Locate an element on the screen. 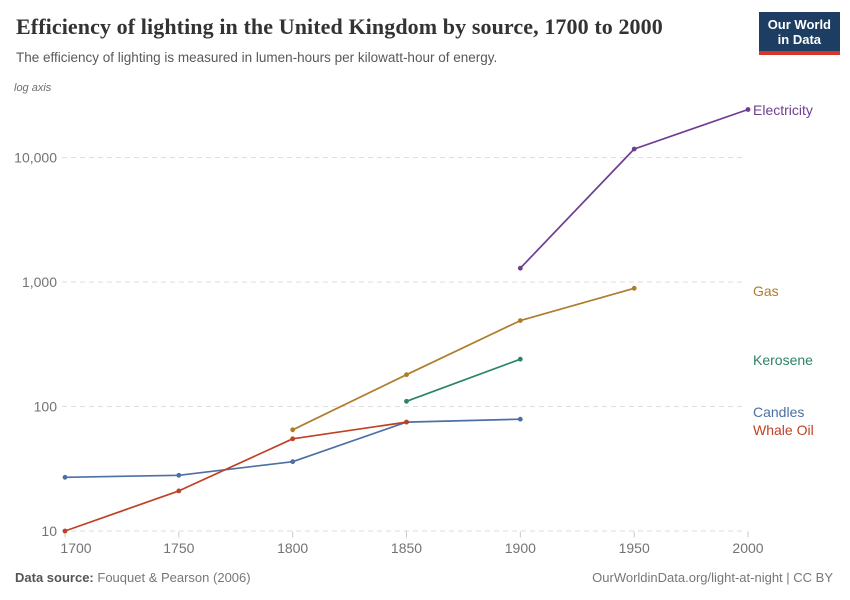 The width and height of the screenshot is (850, 600). x-tick-label: 1750 is located at coordinates (178, 548).